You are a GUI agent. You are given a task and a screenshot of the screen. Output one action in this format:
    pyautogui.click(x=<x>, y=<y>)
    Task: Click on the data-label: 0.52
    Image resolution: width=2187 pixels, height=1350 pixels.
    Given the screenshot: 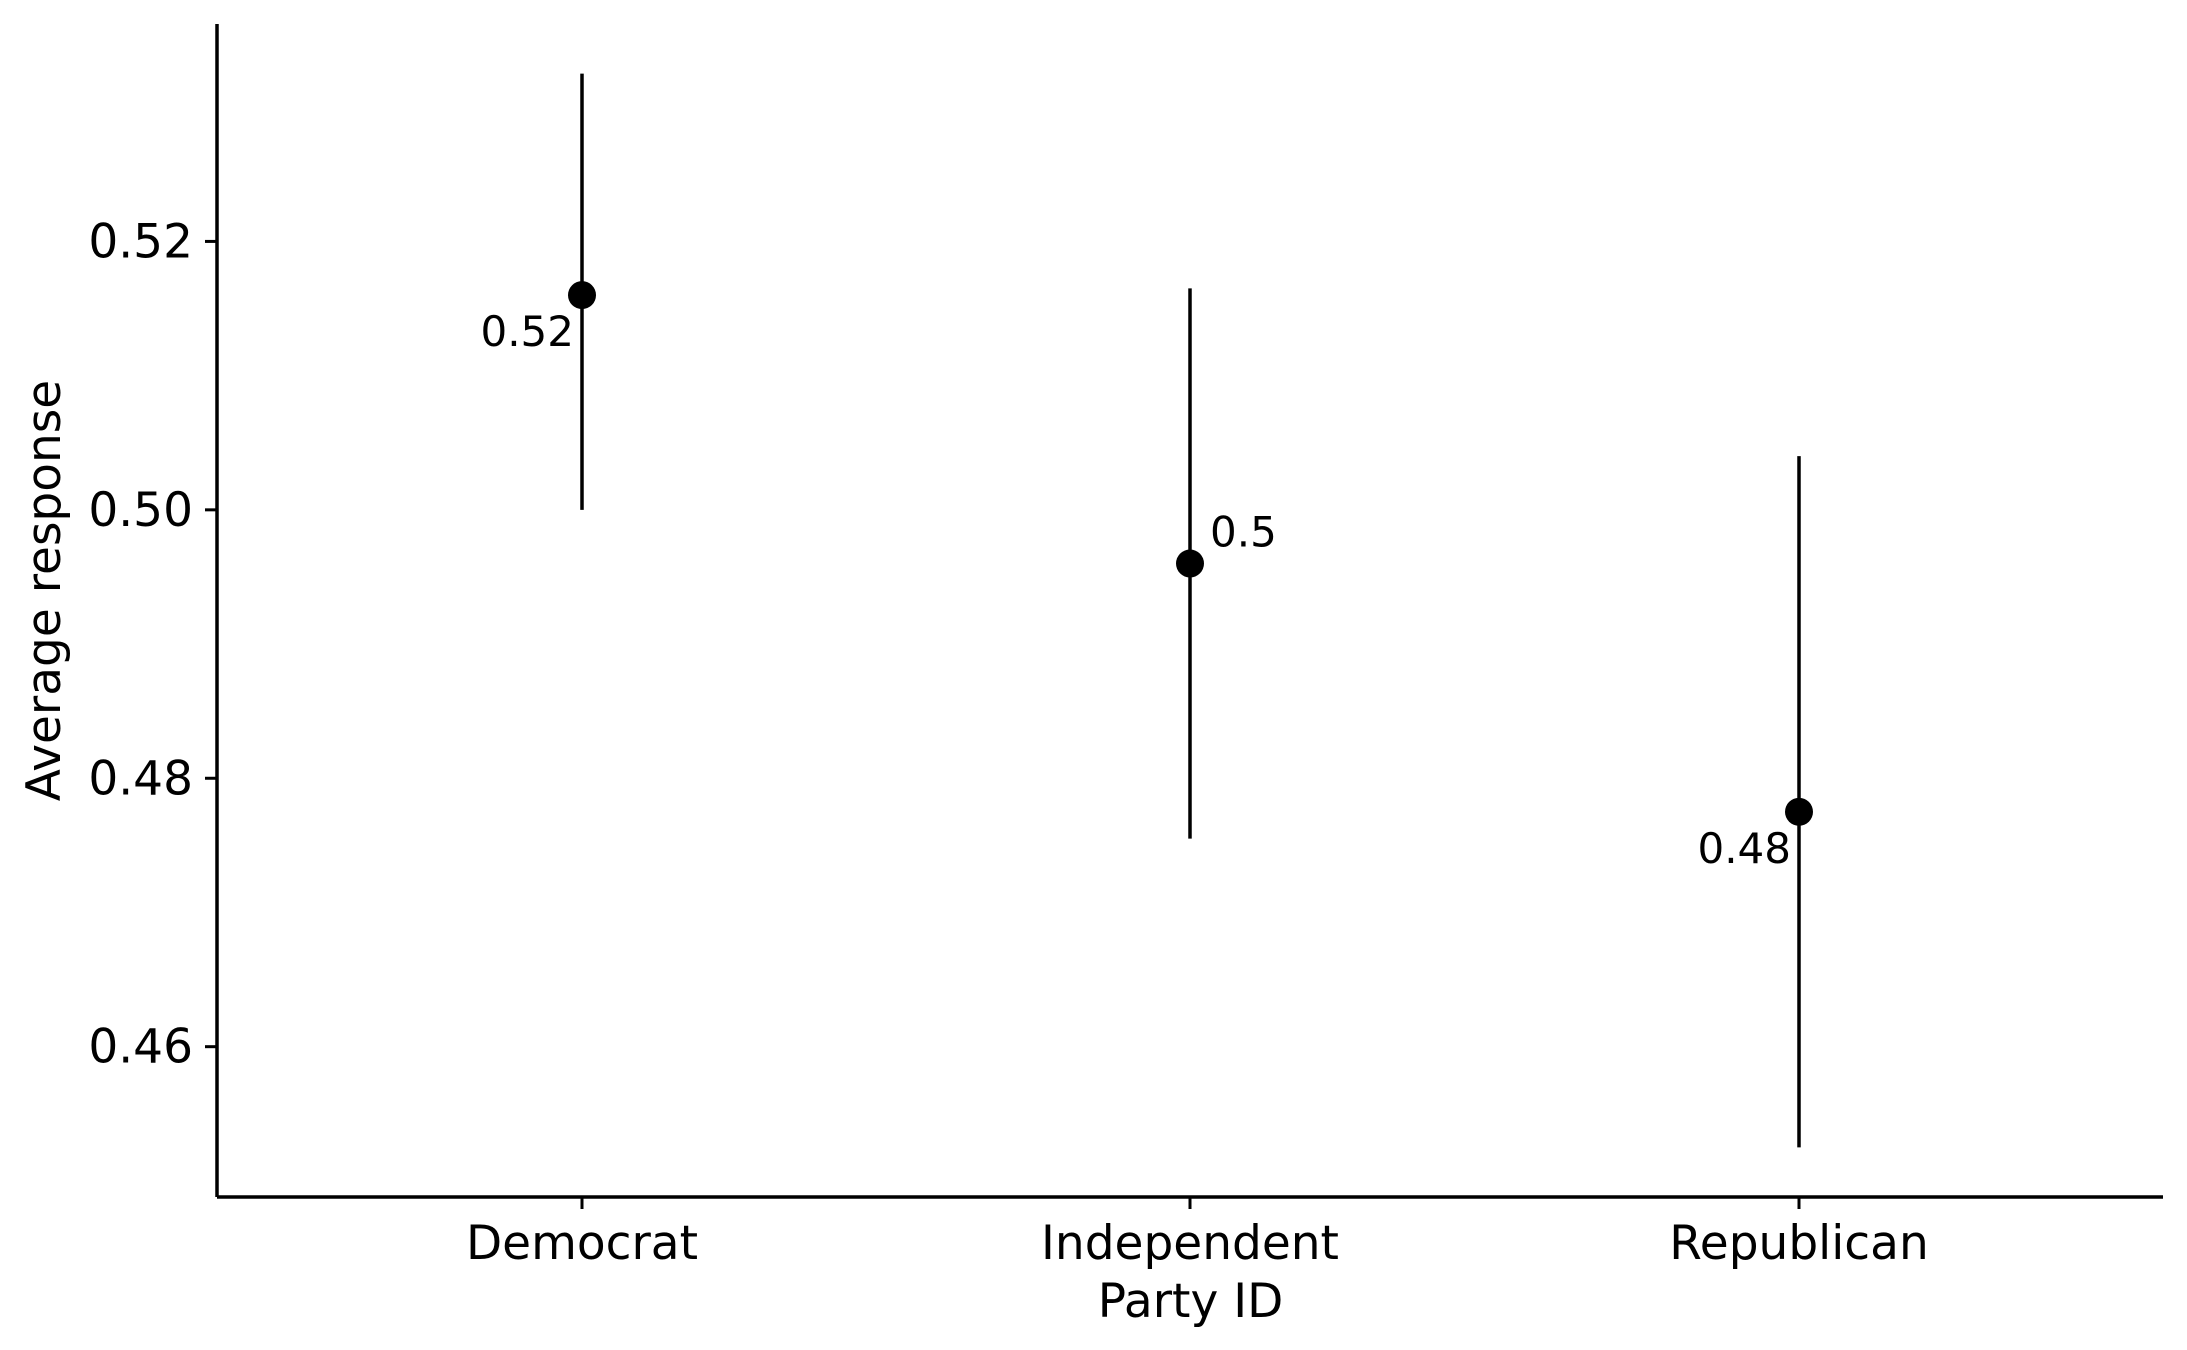 What is the action you would take?
    pyautogui.click(x=527, y=331)
    